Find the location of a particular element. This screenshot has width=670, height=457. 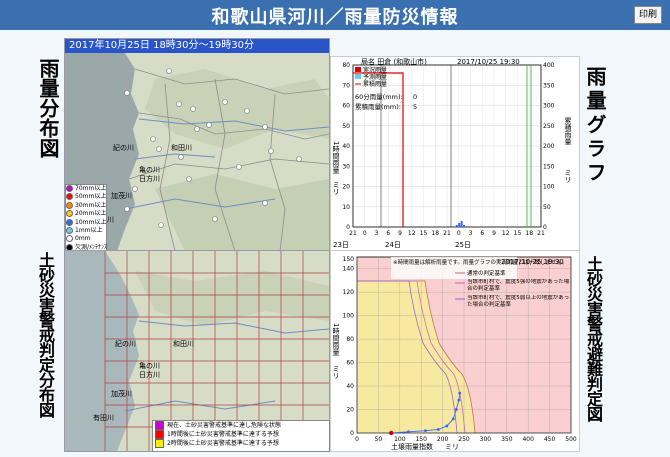

stat2-value: 5 is located at coordinates (415, 107).